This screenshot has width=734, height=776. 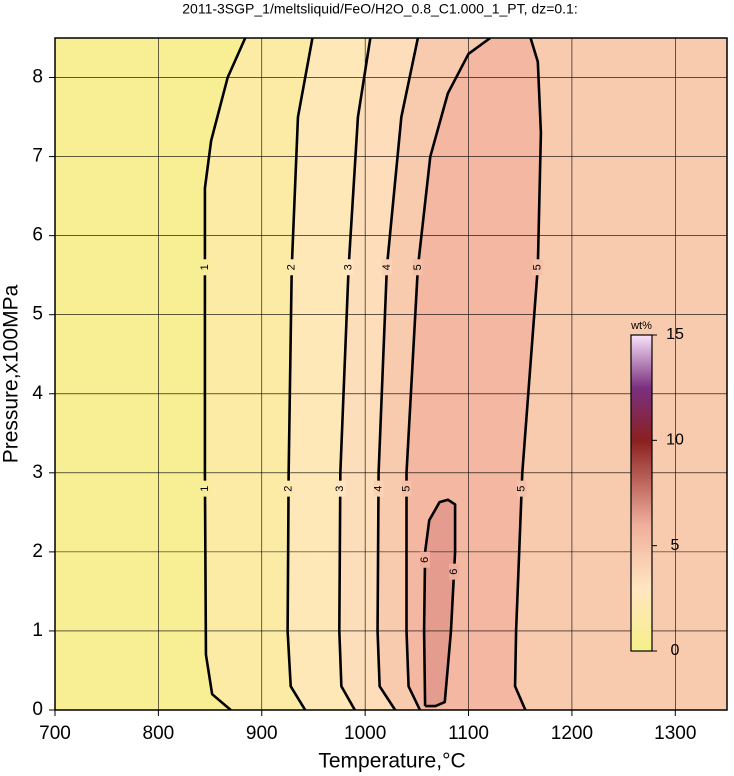 I want to click on x-tick-label: 1000, so click(x=365, y=733).